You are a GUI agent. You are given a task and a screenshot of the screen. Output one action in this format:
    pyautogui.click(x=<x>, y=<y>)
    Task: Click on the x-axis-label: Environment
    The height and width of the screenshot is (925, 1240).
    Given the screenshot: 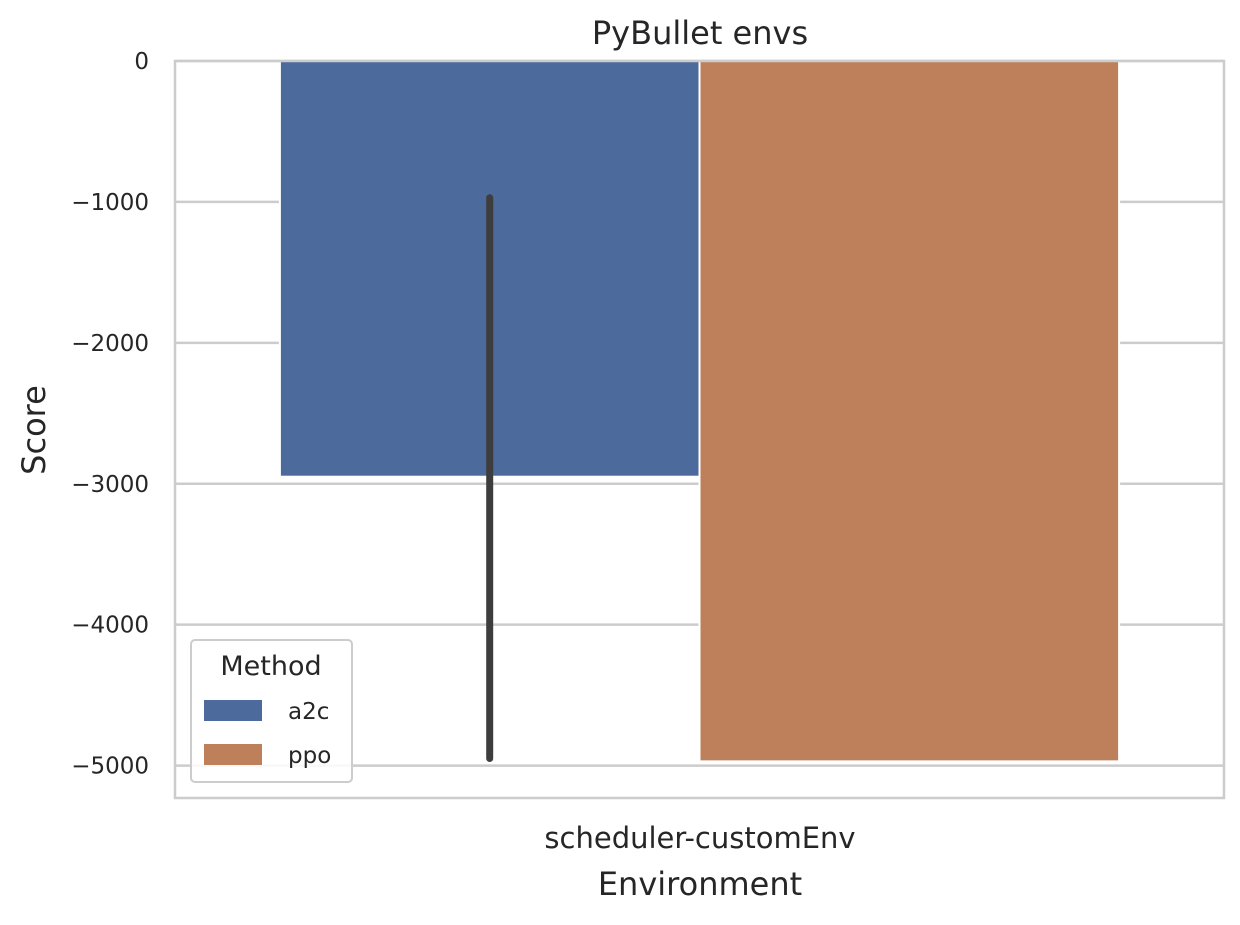 What is the action you would take?
    pyautogui.click(x=700, y=884)
    